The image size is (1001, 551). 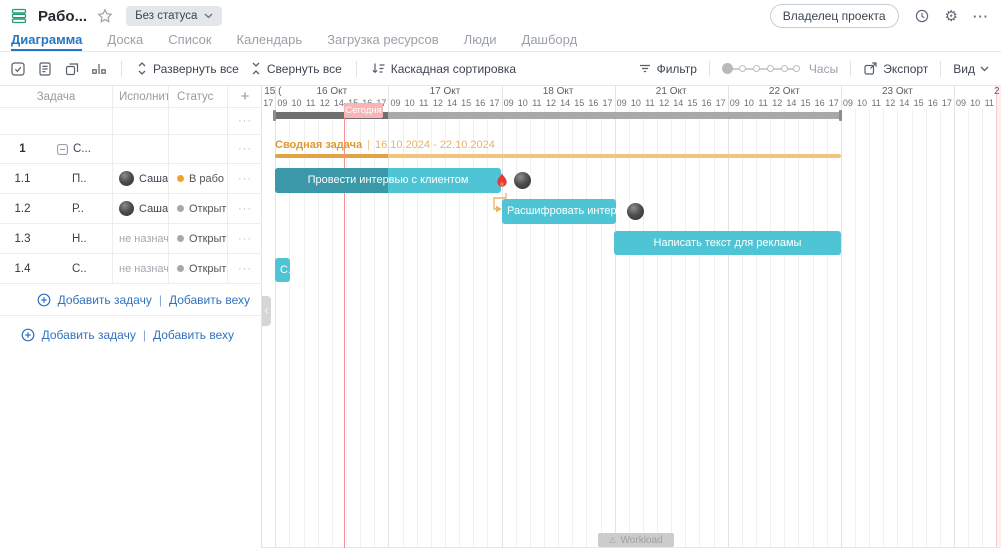 What do you see at coordinates (331, 156) in the screenshot?
I see `summary-task-progress` at bounding box center [331, 156].